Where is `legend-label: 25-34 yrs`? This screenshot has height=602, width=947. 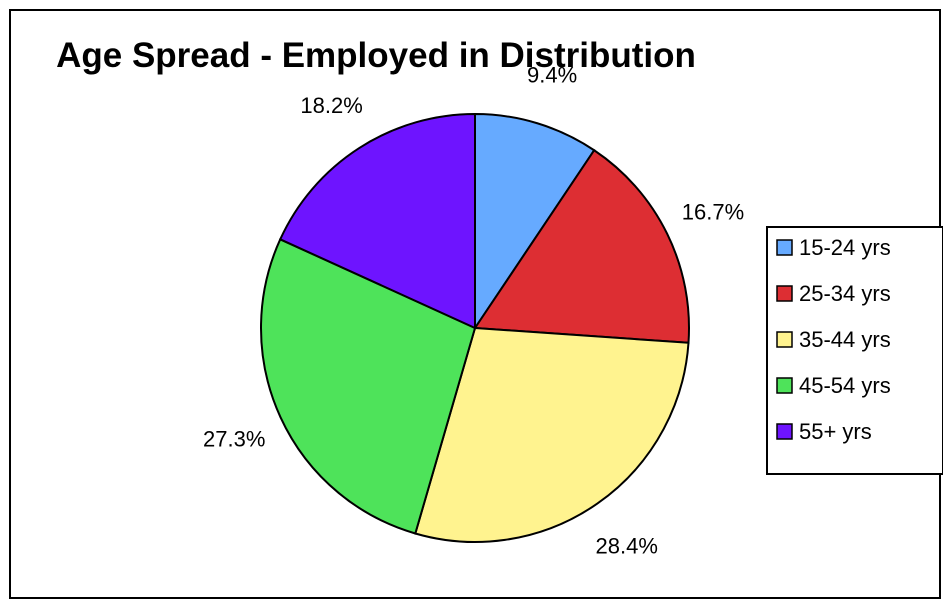 legend-label: 25-34 yrs is located at coordinates (845, 293).